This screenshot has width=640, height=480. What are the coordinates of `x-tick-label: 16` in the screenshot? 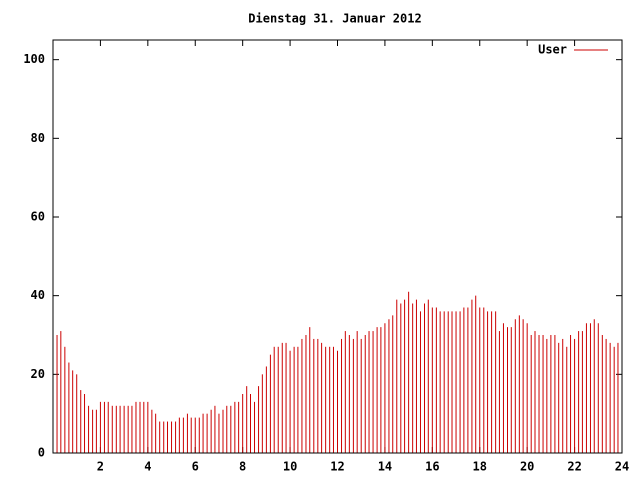 It's located at (432, 467).